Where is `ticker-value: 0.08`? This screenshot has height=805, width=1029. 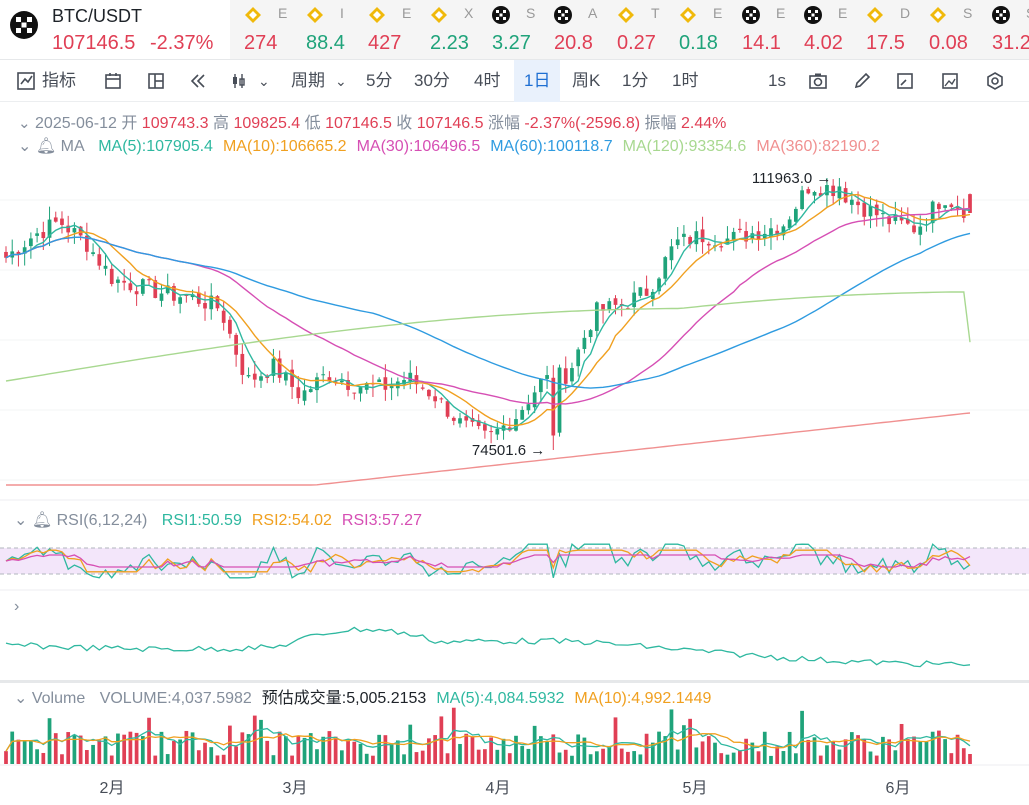 ticker-value: 0.08 is located at coordinates (948, 43).